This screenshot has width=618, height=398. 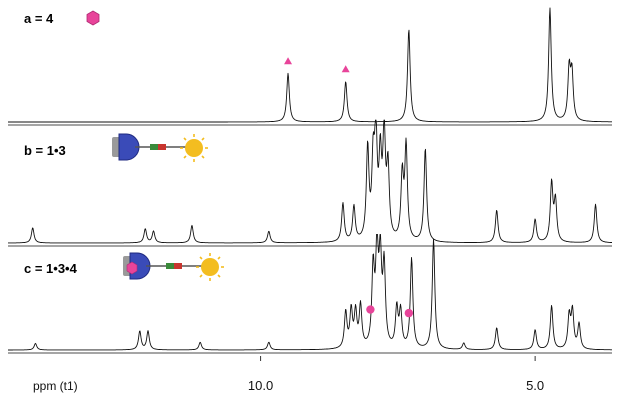 What do you see at coordinates (173, 266) in the screenshot?
I see `rotaxane-complex-icon` at bounding box center [173, 266].